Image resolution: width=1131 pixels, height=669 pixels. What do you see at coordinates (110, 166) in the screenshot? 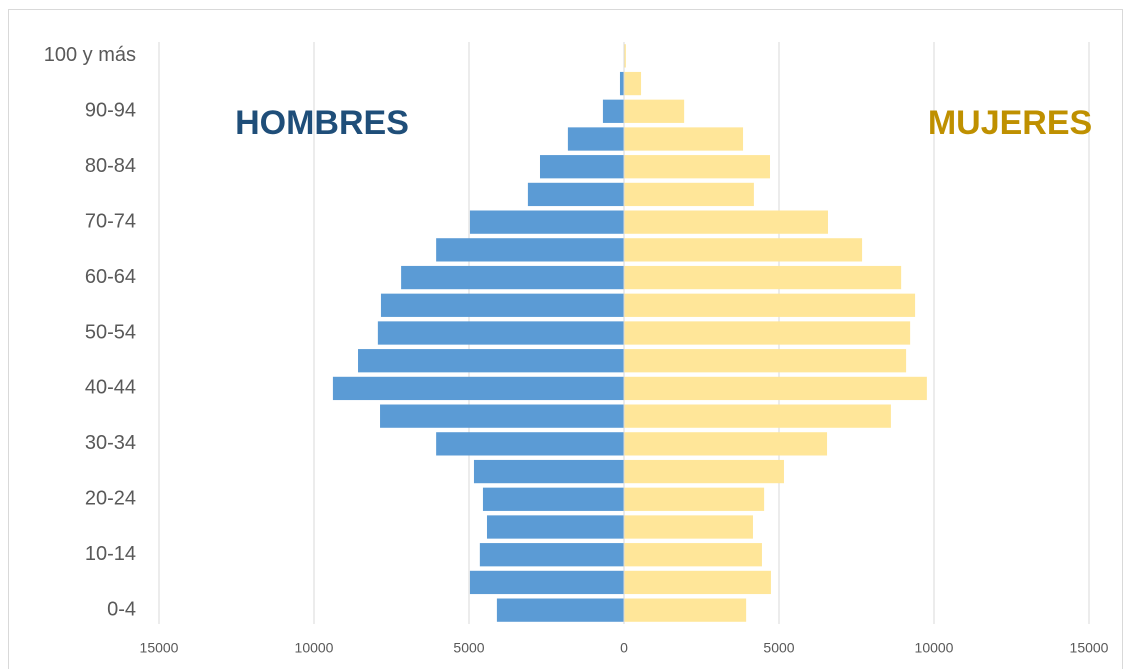
I see `y-tick-label: 80-84` at bounding box center [110, 166].